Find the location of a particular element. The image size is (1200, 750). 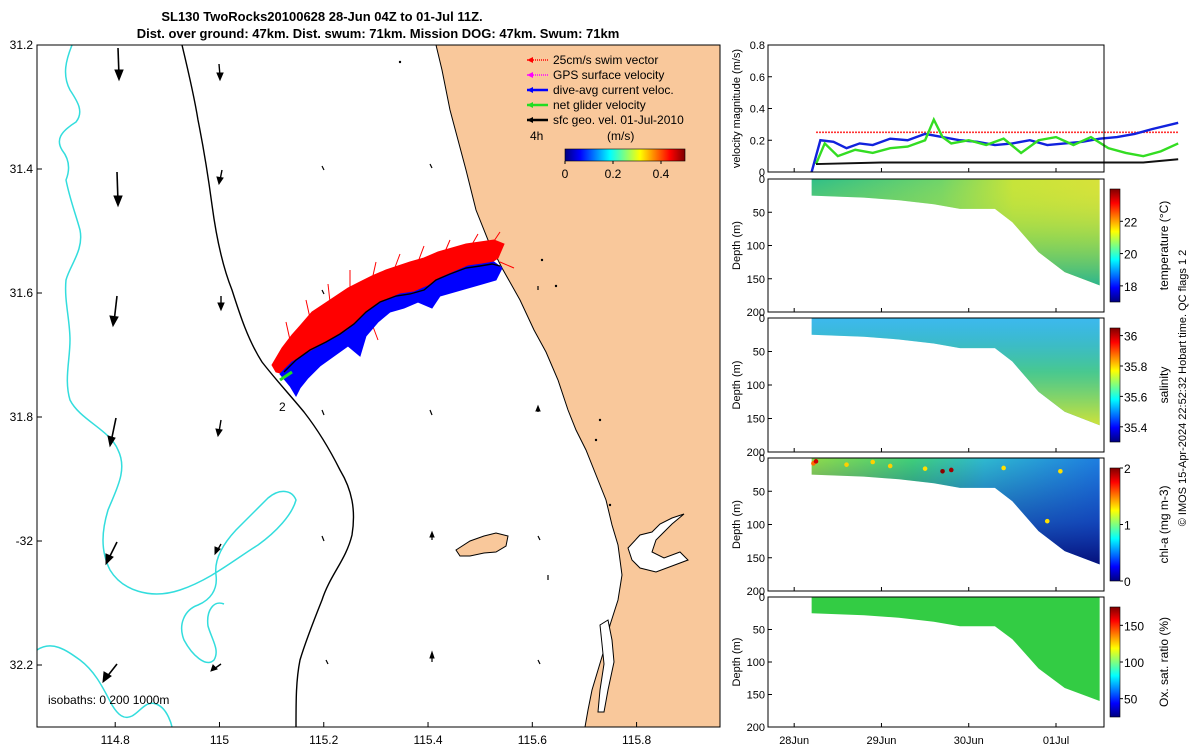

time-x-tick-label: 28Jun is located at coordinates (794, 741).